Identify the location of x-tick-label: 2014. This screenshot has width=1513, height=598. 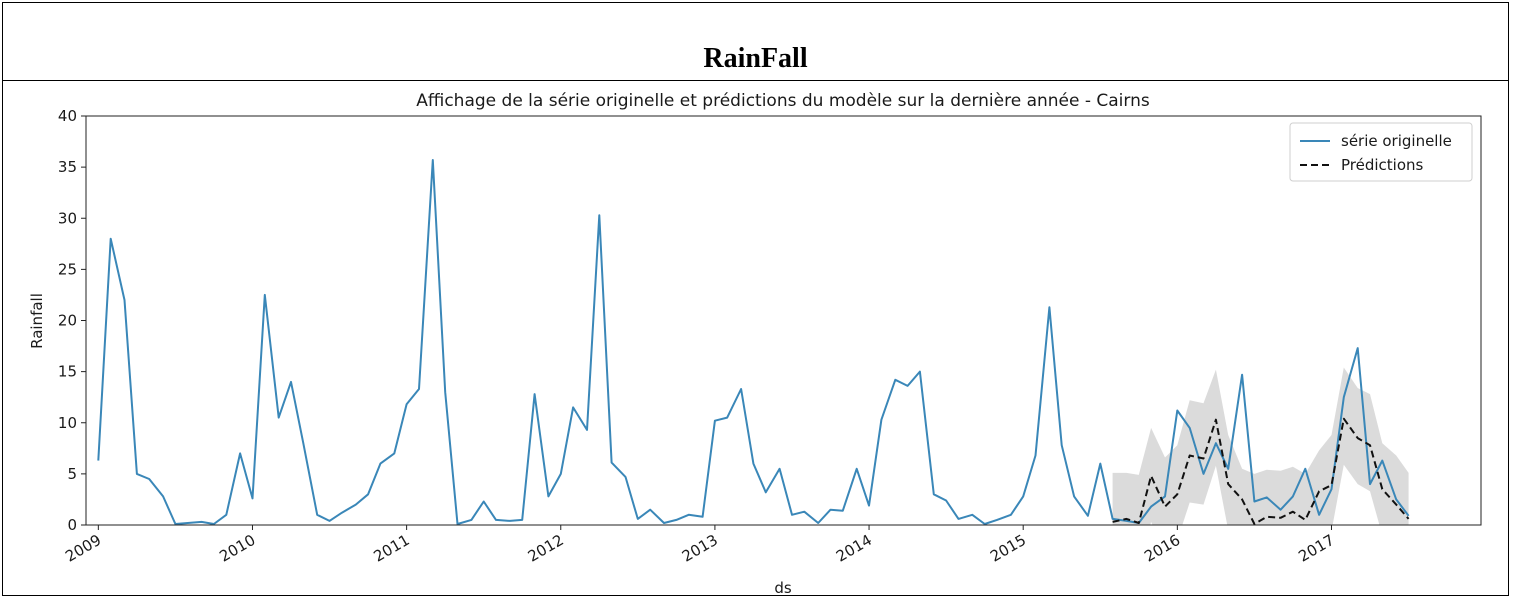
(854, 548).